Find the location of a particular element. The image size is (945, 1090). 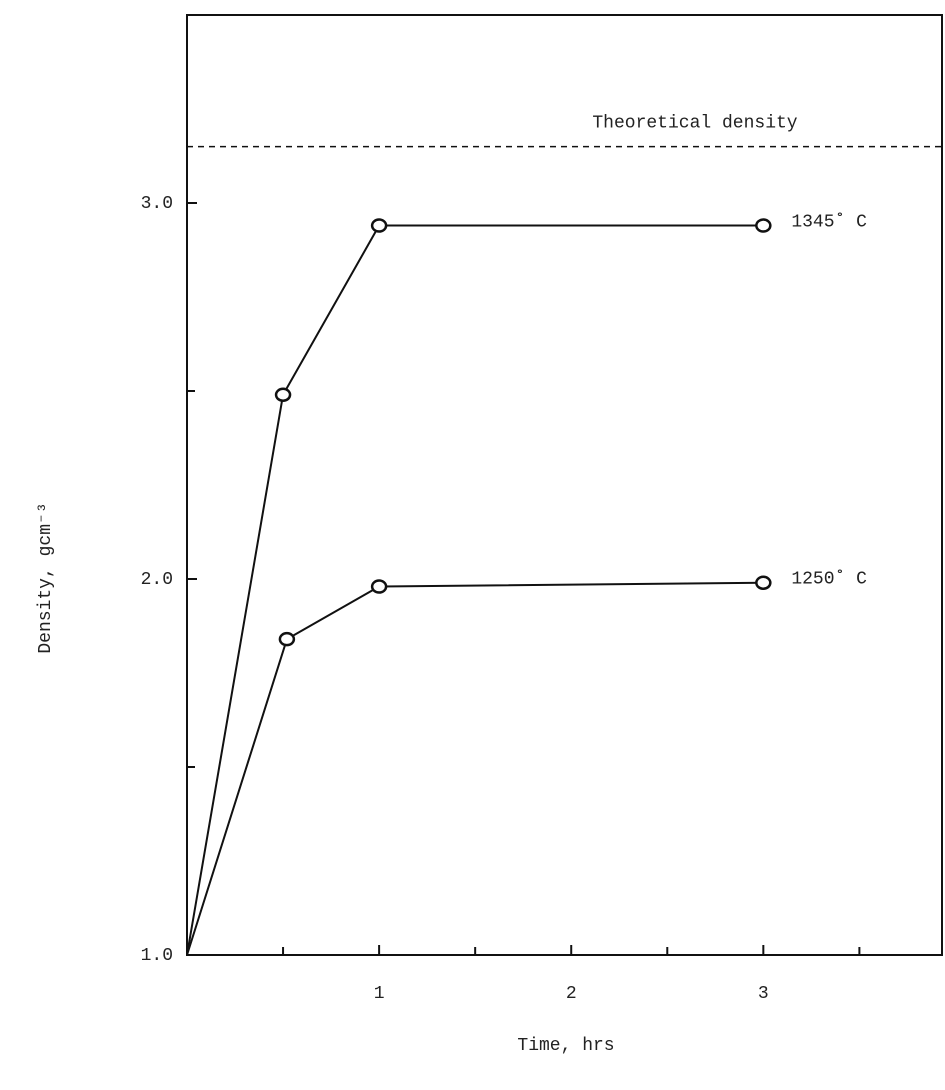

x-tick-label: 2 is located at coordinates (571, 994).